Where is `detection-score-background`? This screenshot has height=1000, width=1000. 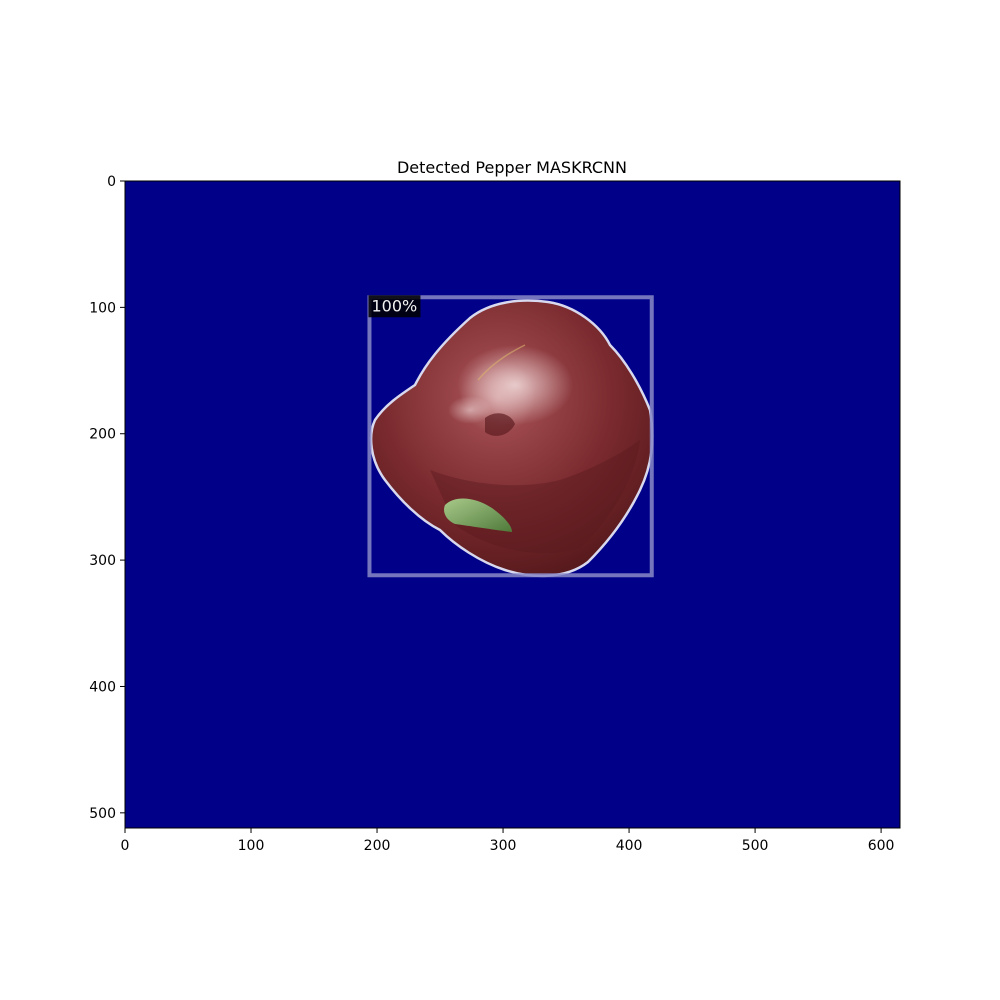 detection-score-background is located at coordinates (394, 306).